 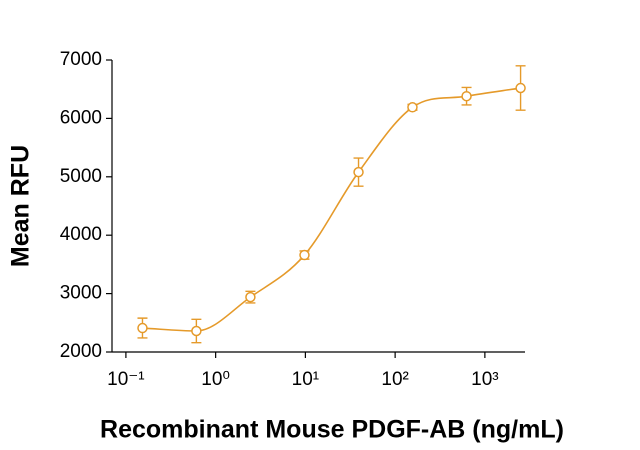 What do you see at coordinates (81, 117) in the screenshot?
I see `y-tick-label: 6000` at bounding box center [81, 117].